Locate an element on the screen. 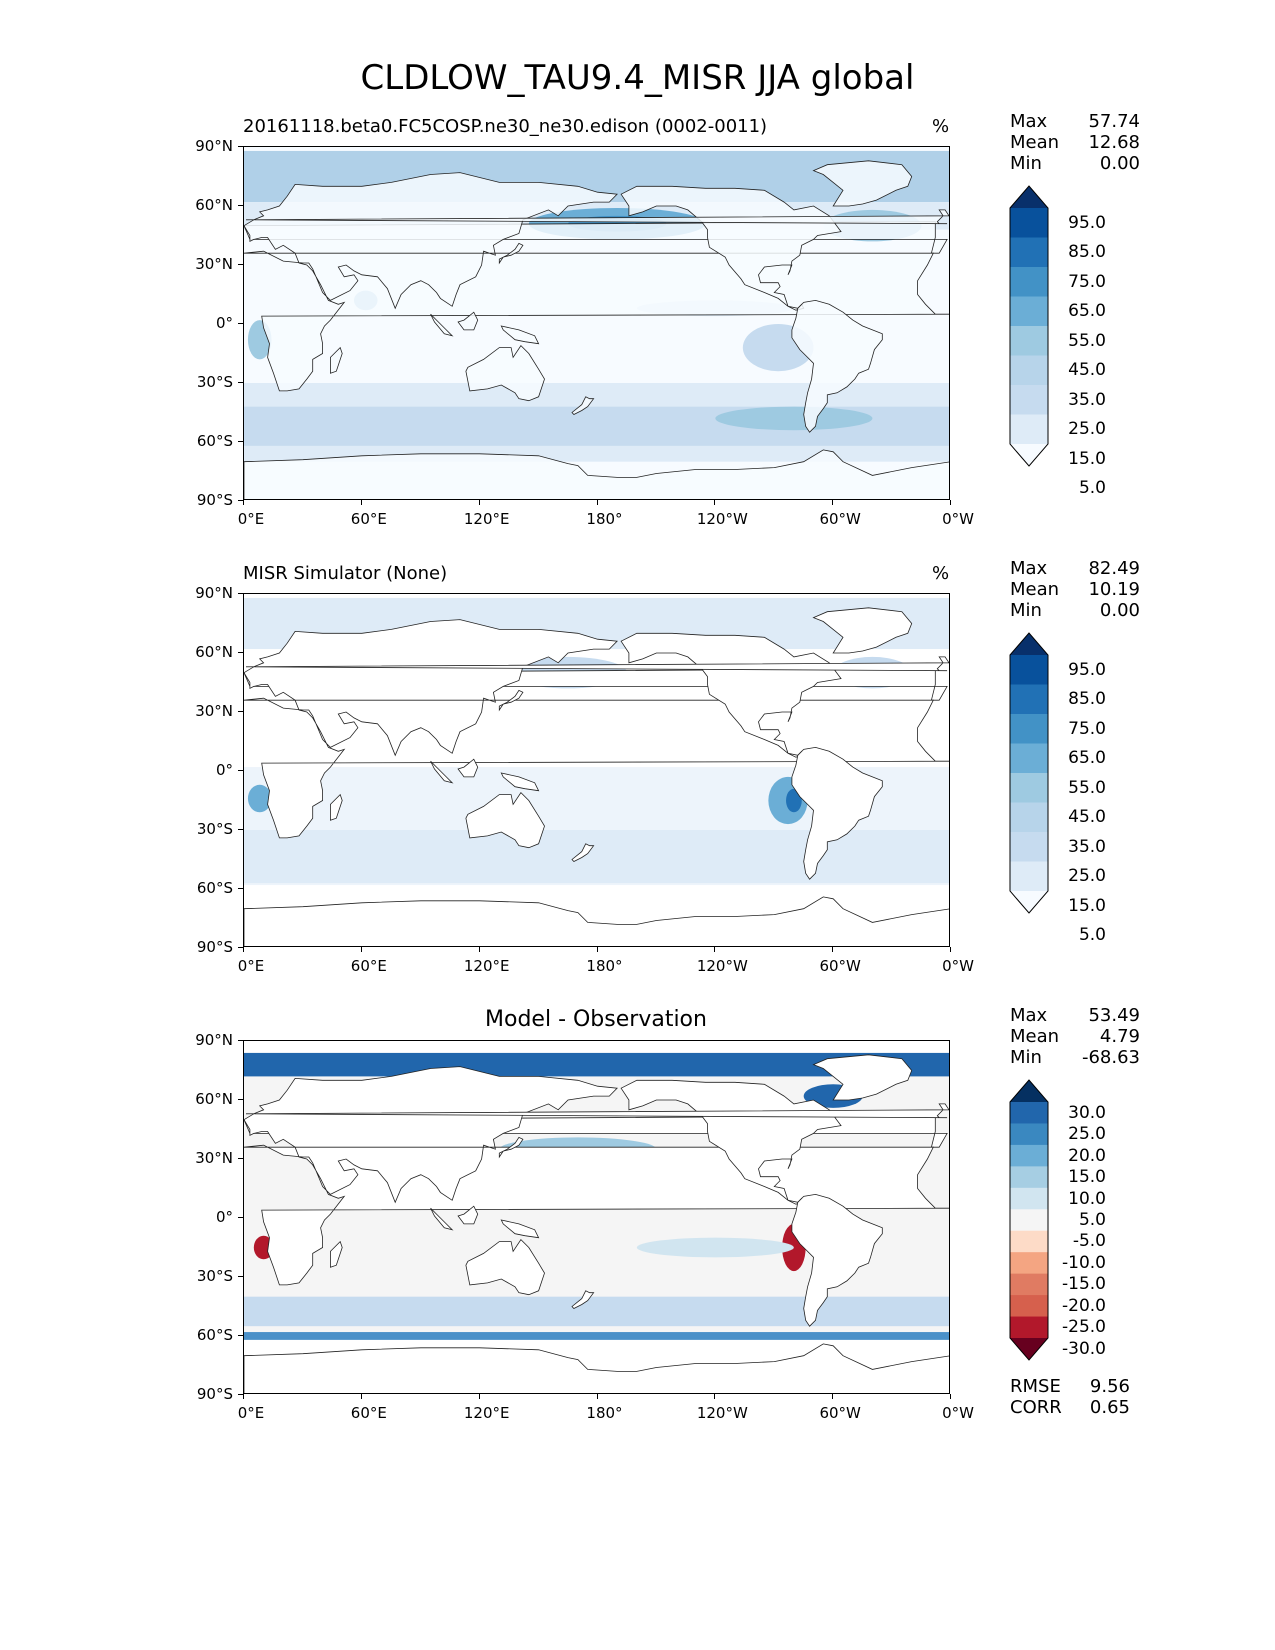 Image resolution: width=1275 pixels, height=1650 pixels. colorbar-tick-label: -15.0 is located at coordinates (1084, 1284).